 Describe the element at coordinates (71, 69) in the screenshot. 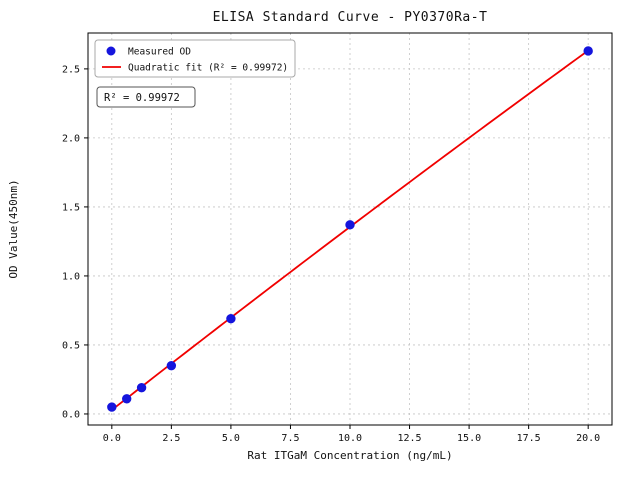

I see `y-tick-label: 2.5` at that location.